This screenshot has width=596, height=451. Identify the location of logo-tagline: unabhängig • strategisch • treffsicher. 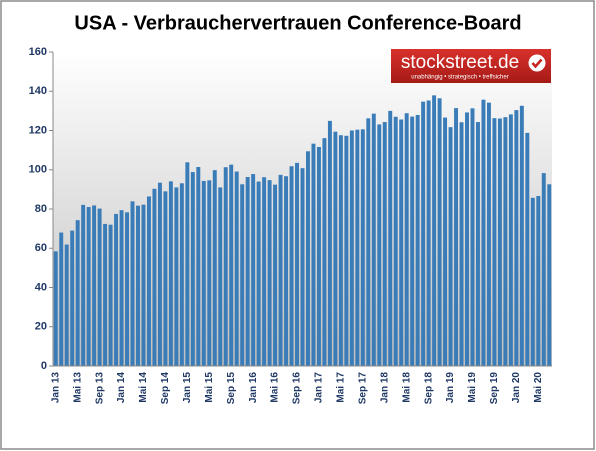
(459, 78).